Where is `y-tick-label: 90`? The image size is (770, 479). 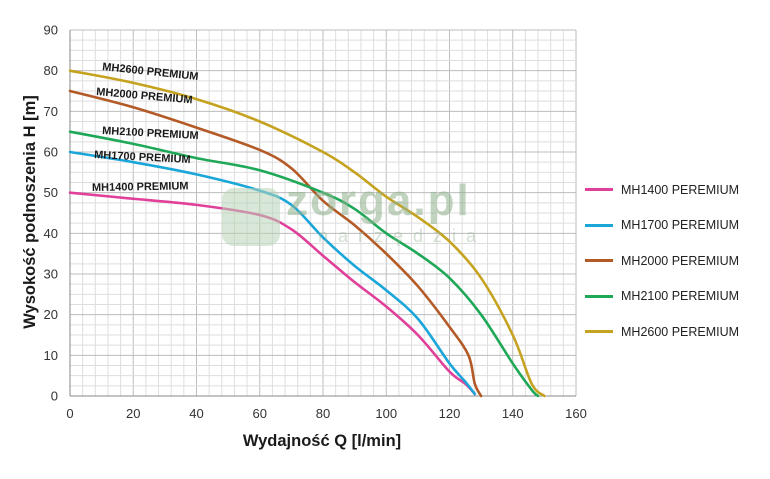
y-tick-label: 90 is located at coordinates (51, 30).